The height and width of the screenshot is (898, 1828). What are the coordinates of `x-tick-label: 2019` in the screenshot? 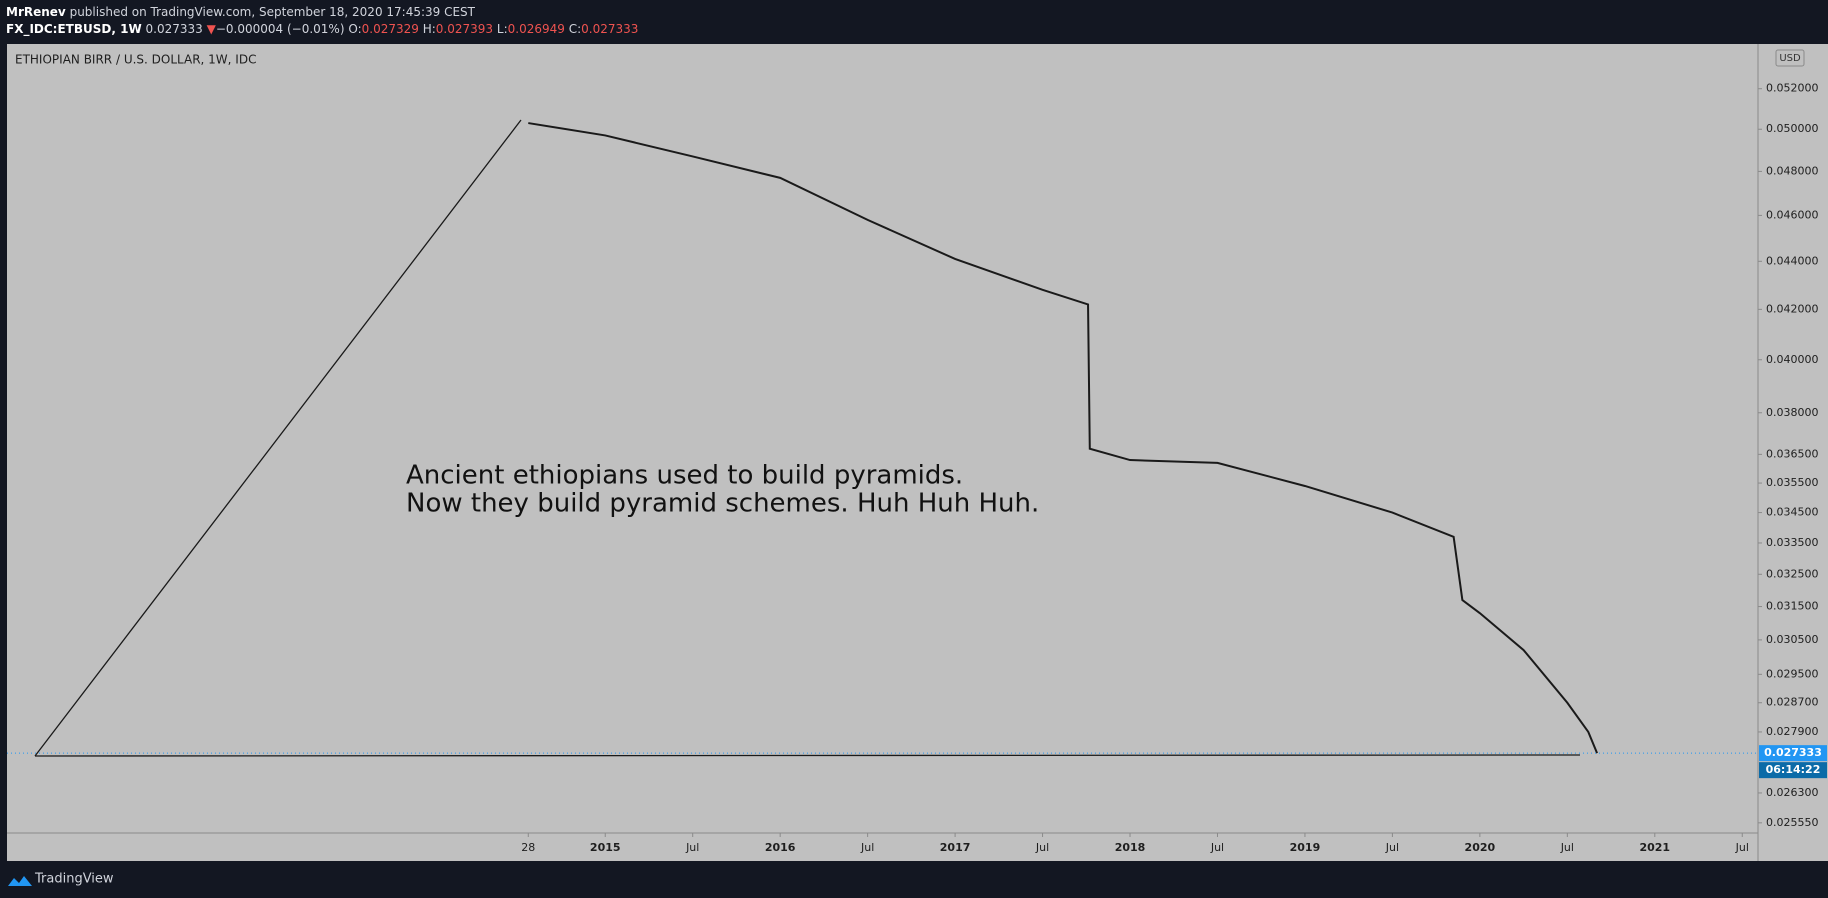 It's located at (1305, 847).